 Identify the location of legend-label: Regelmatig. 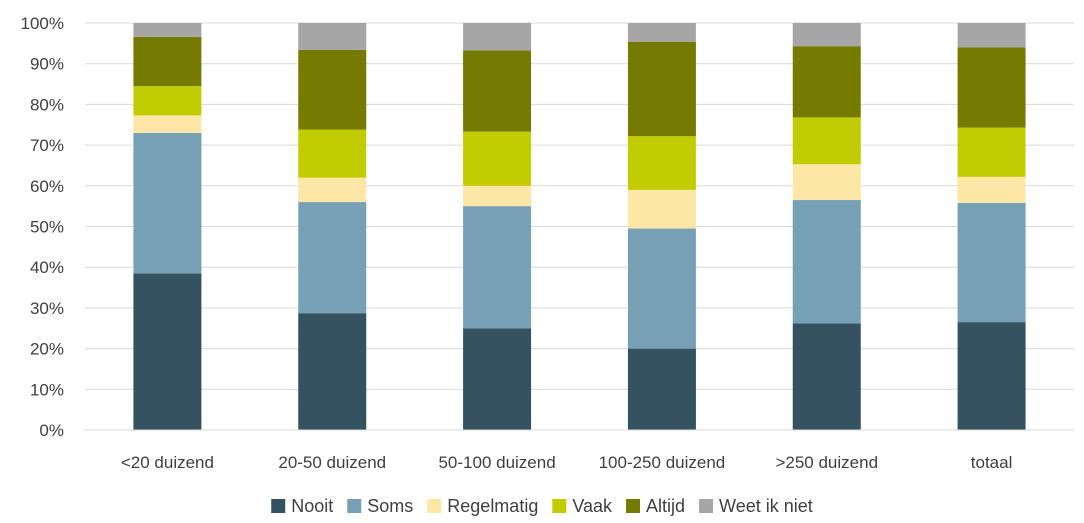
(492, 506).